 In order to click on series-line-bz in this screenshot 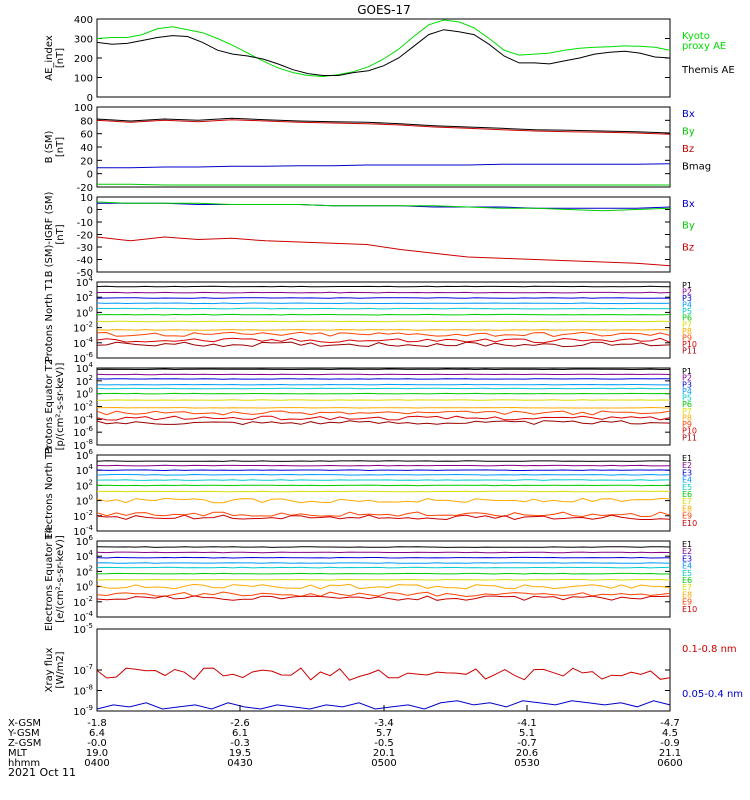, I will do `click(383, 251)`.